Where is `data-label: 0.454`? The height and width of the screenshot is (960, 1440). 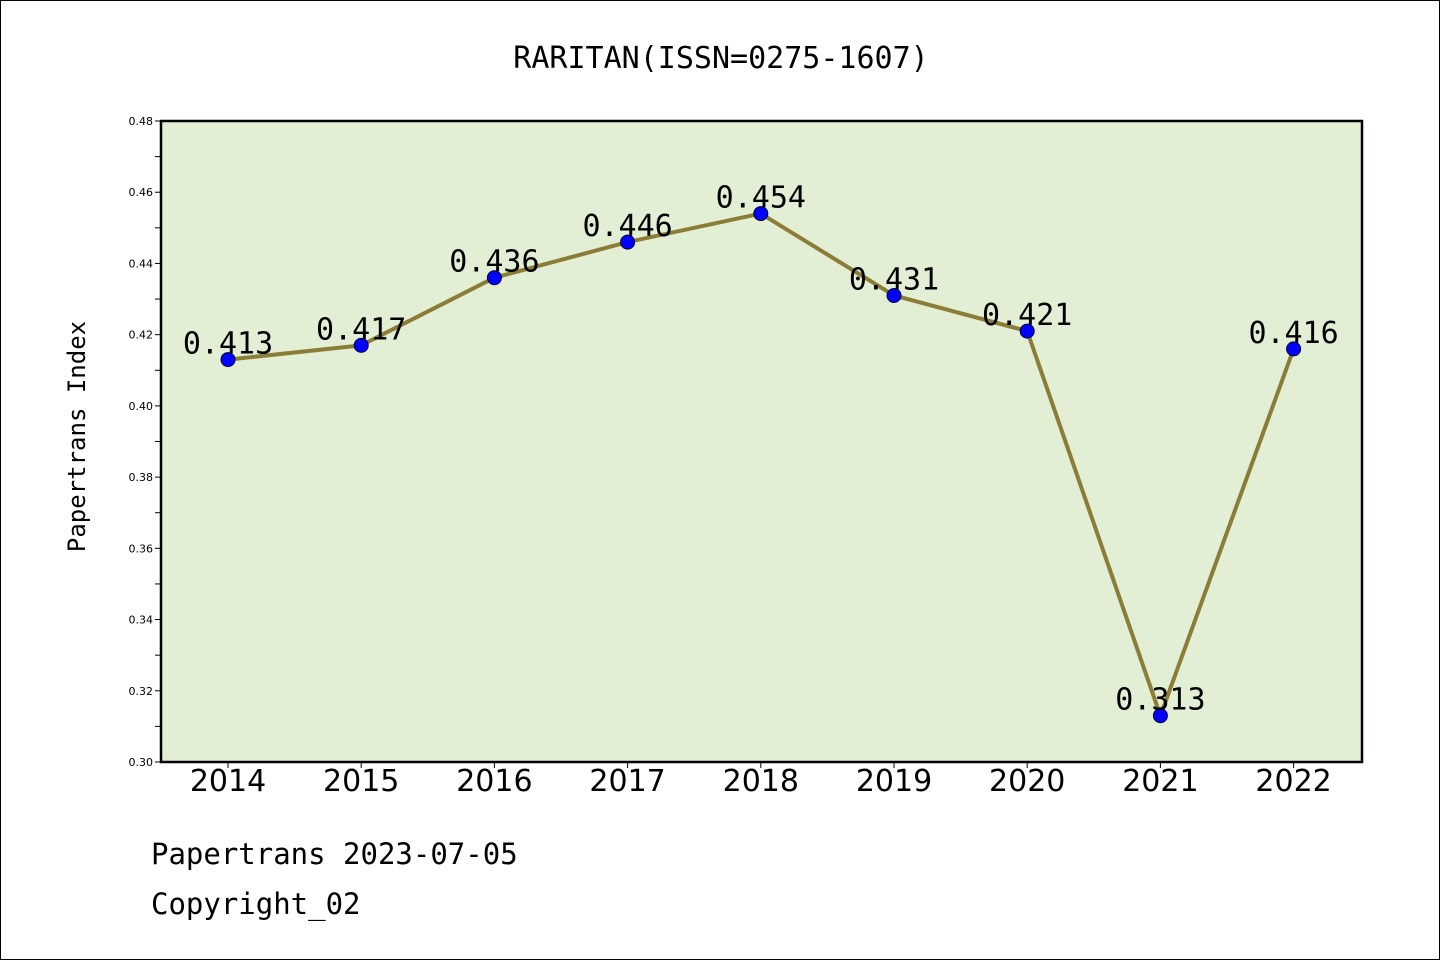
data-label: 0.454 is located at coordinates (761, 198).